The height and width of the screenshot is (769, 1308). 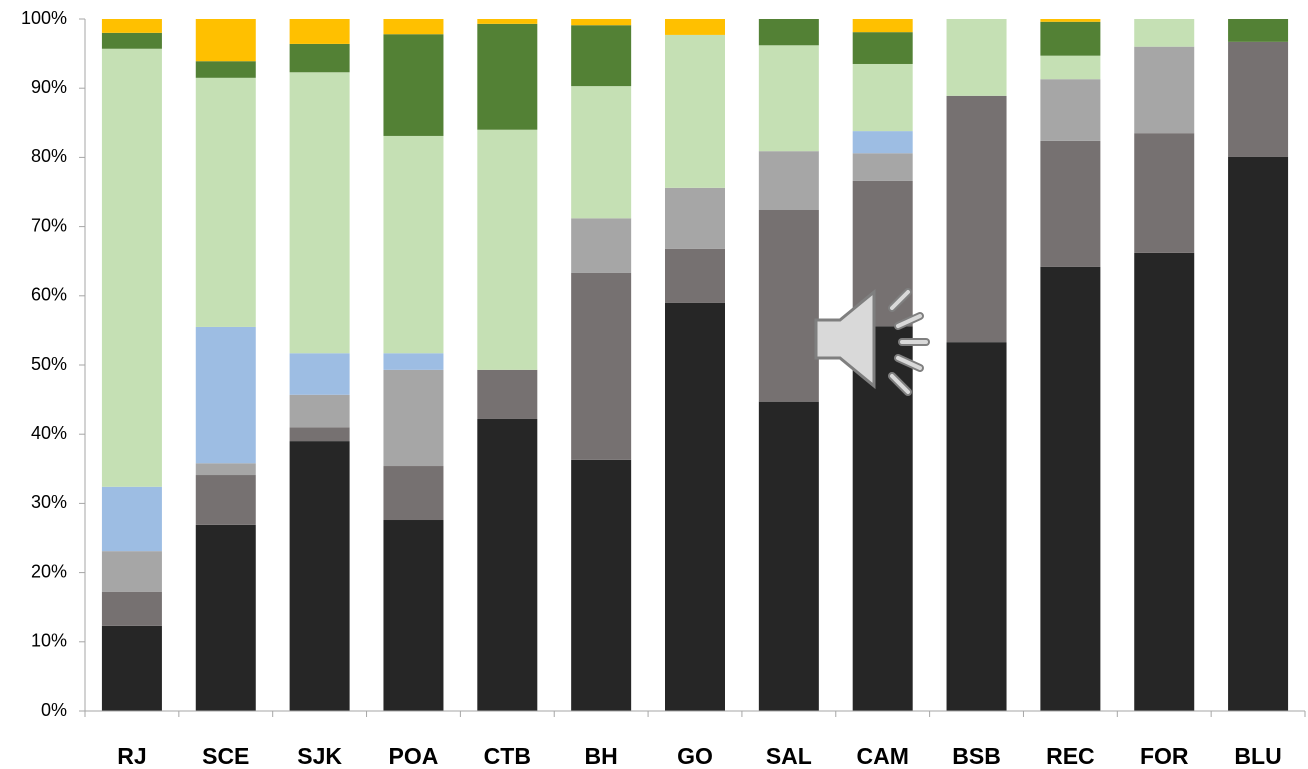 What do you see at coordinates (49, 571) in the screenshot?
I see `y-tick-label: 20%` at bounding box center [49, 571].